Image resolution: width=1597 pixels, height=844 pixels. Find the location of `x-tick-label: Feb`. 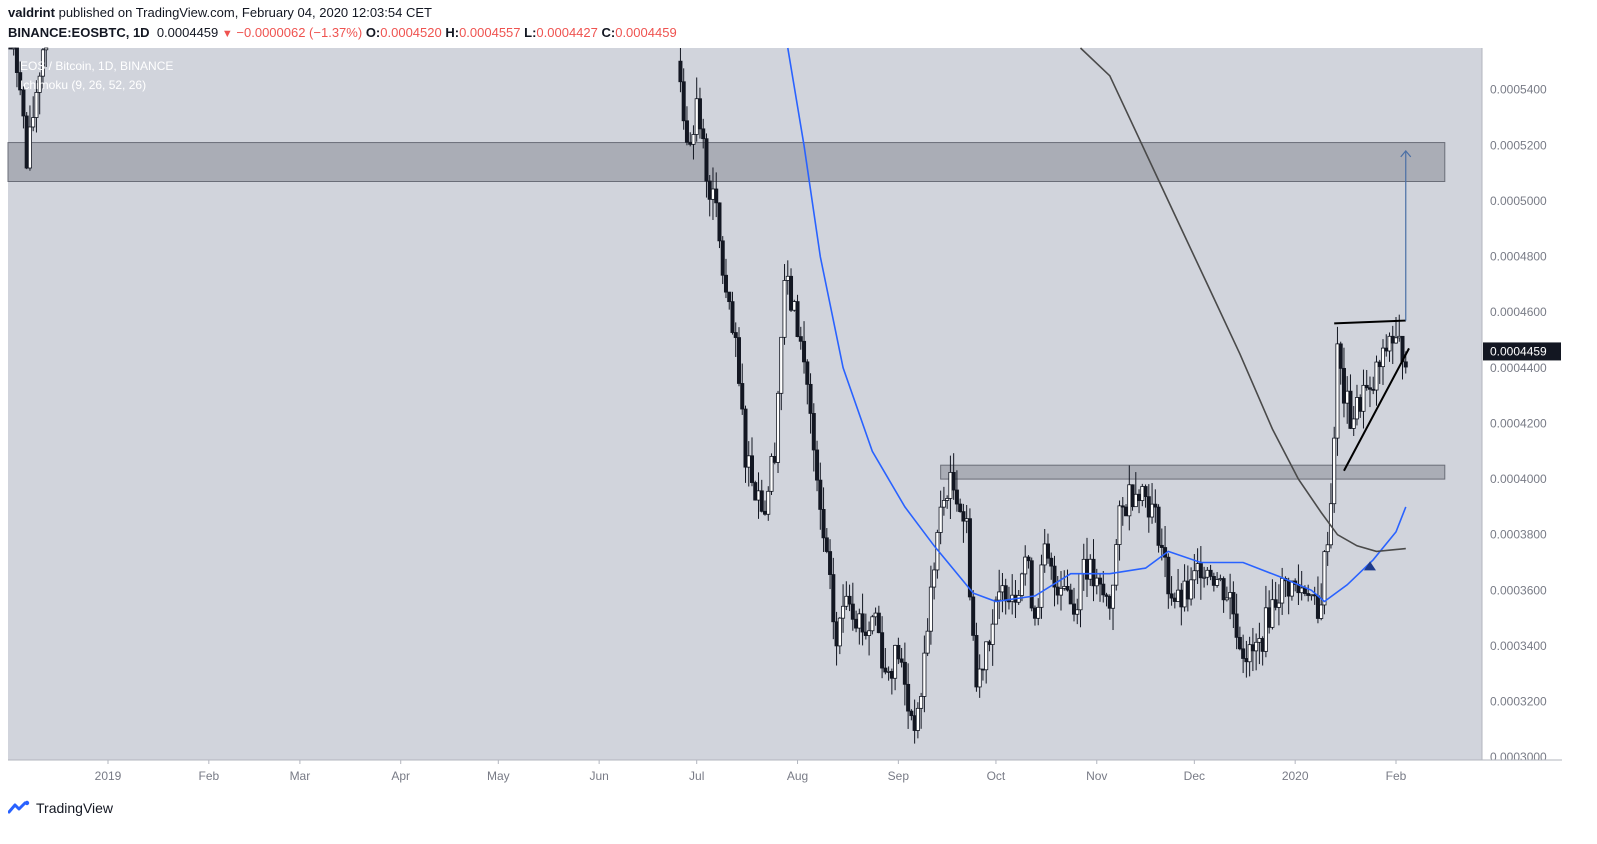

x-tick-label: Feb is located at coordinates (1396, 776).